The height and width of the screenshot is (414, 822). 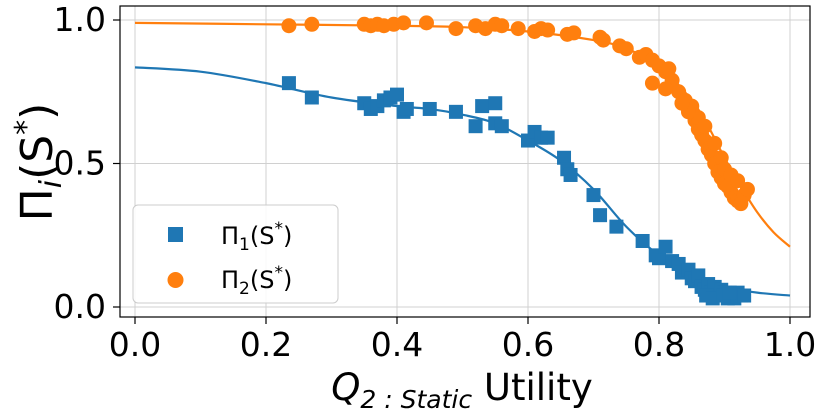 I want to click on y-tick-label: 0.5, so click(x=80, y=163).